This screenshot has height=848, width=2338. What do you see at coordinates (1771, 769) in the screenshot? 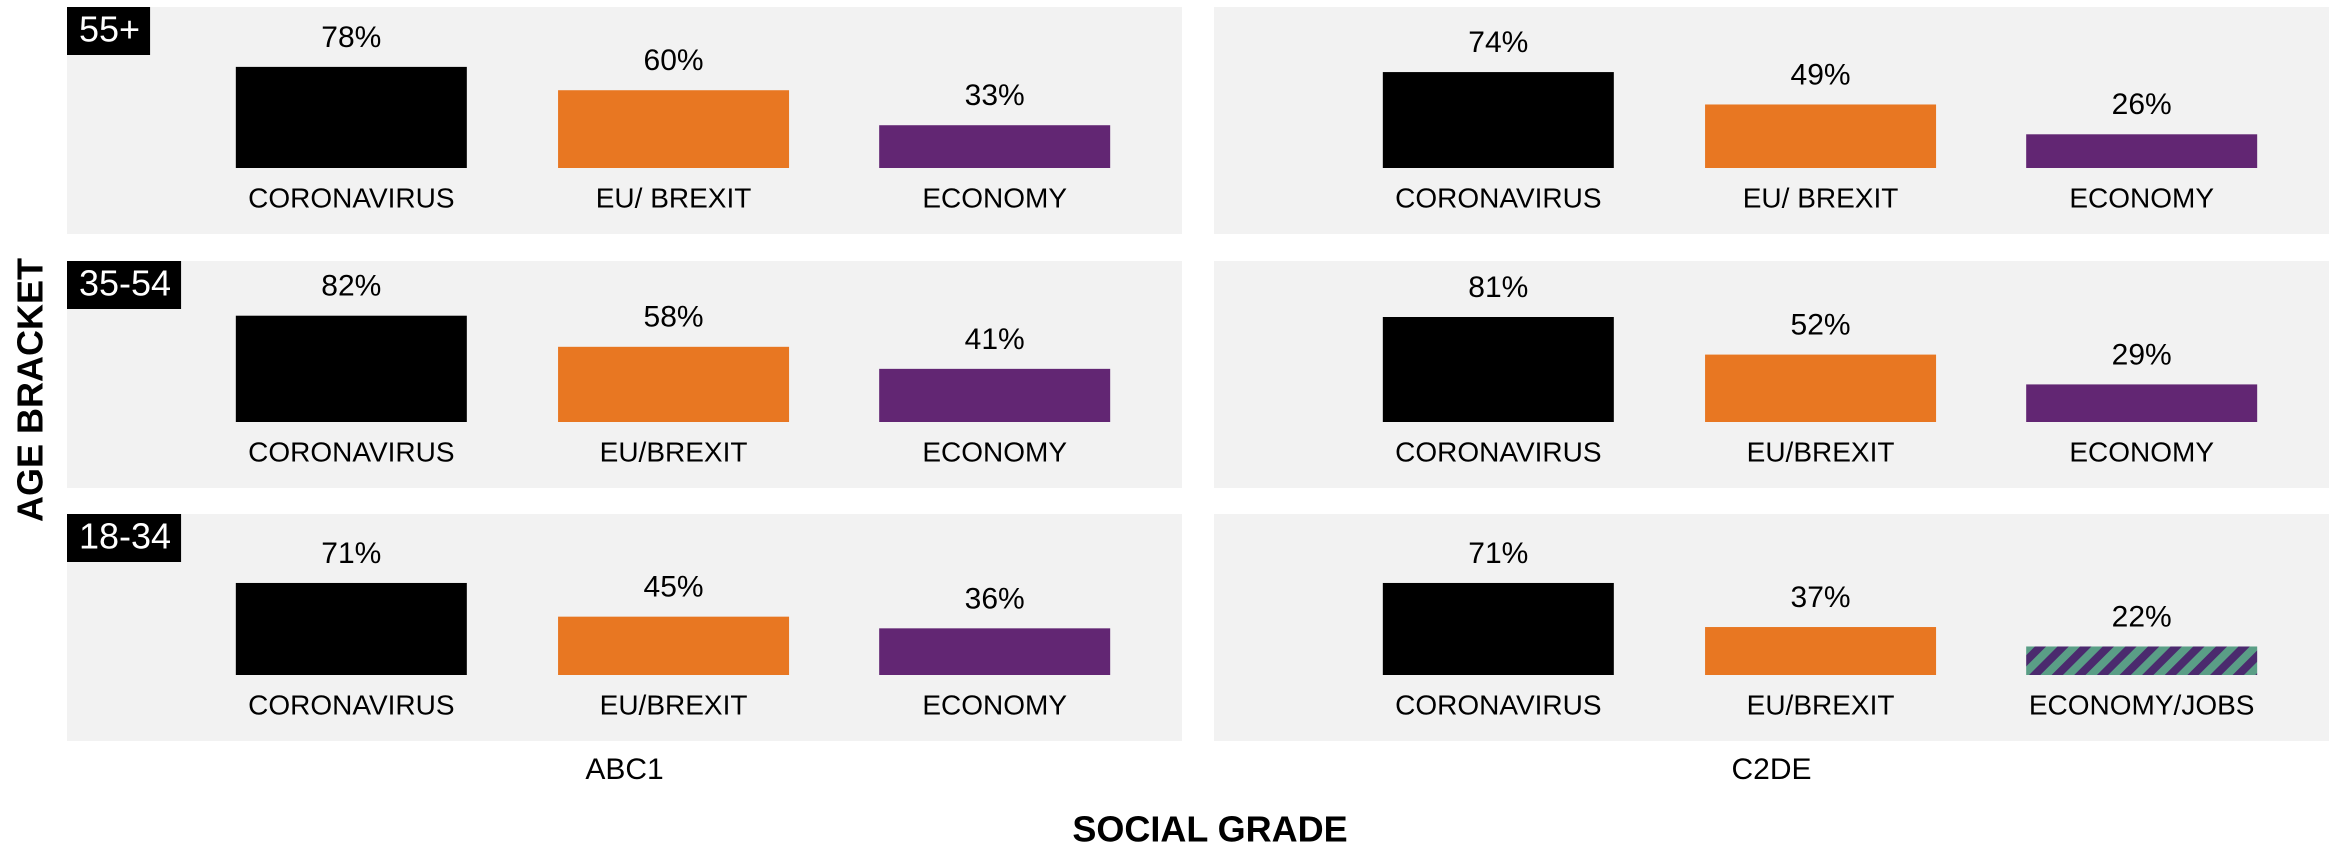
I see `column-label: C2DE` at bounding box center [1771, 769].